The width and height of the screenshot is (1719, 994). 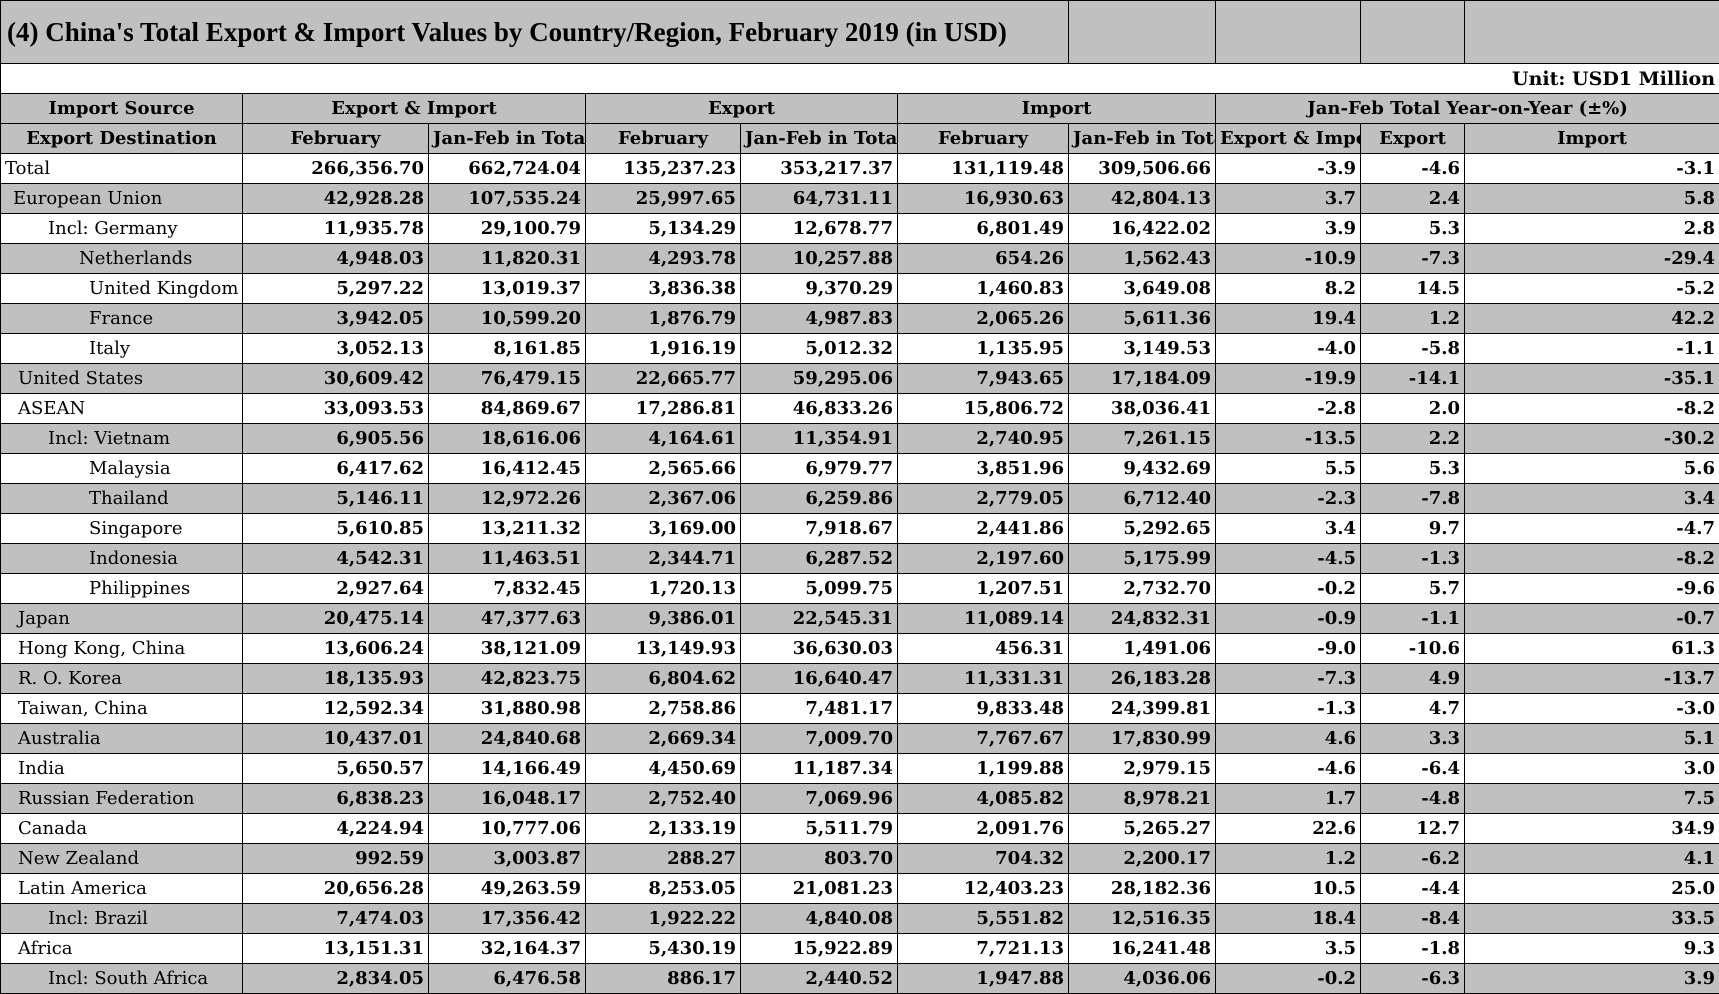 What do you see at coordinates (663, 948) in the screenshot?
I see `table-cell: 5,430.19` at bounding box center [663, 948].